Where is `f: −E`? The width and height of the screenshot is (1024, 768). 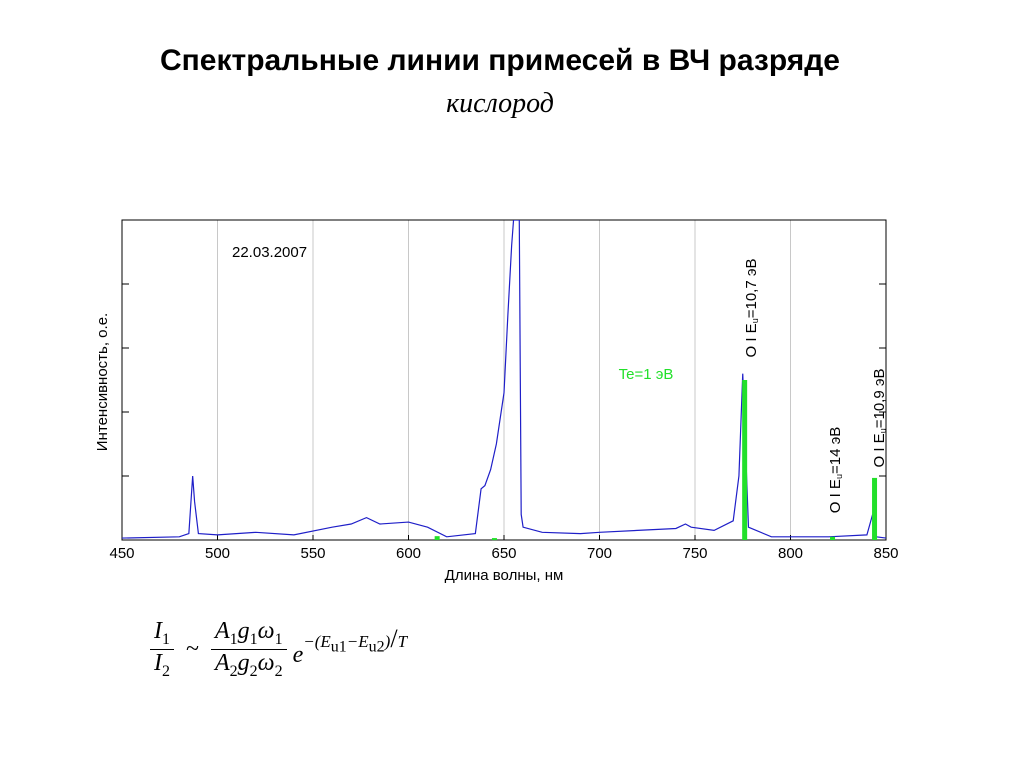 f: −E is located at coordinates (357, 641).